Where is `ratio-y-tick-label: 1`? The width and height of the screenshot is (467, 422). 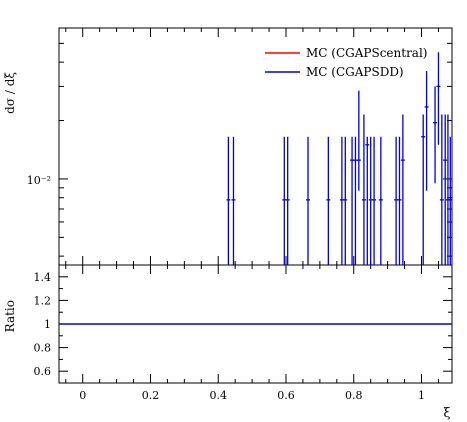
ratio-y-tick-label: 1 is located at coordinates (47, 324).